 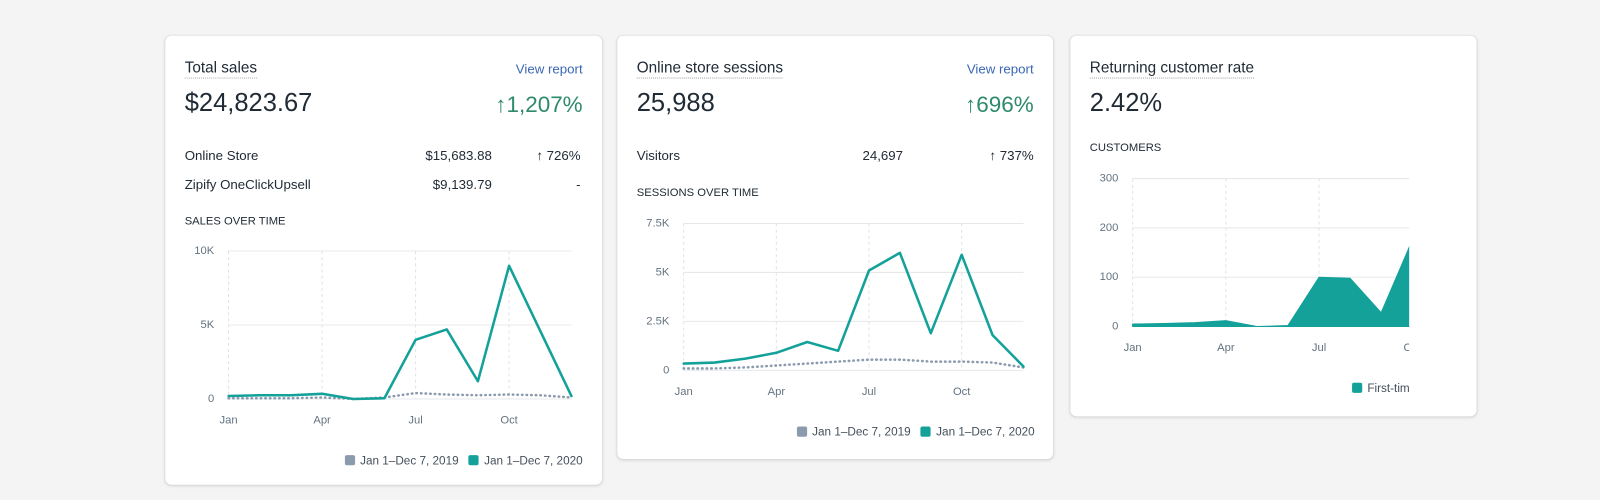 I want to click on metric-change: ↑696%, so click(x=999, y=104).